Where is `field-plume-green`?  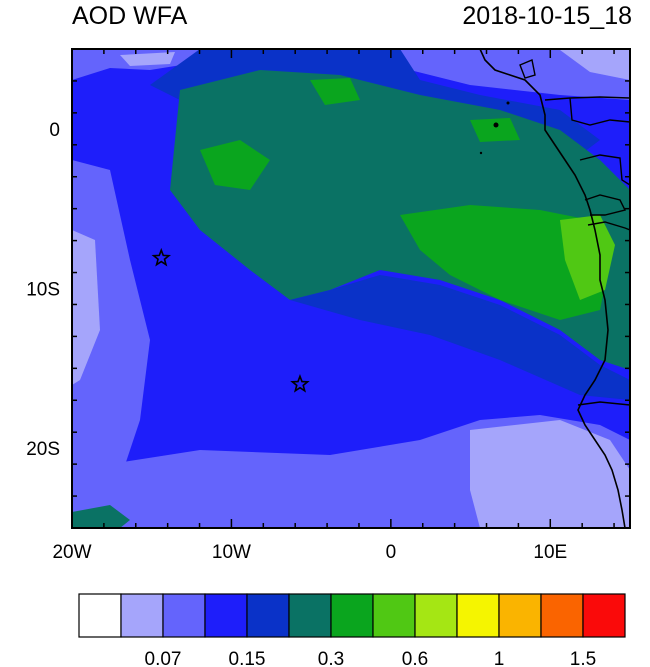 field-plume-green is located at coordinates (505, 262).